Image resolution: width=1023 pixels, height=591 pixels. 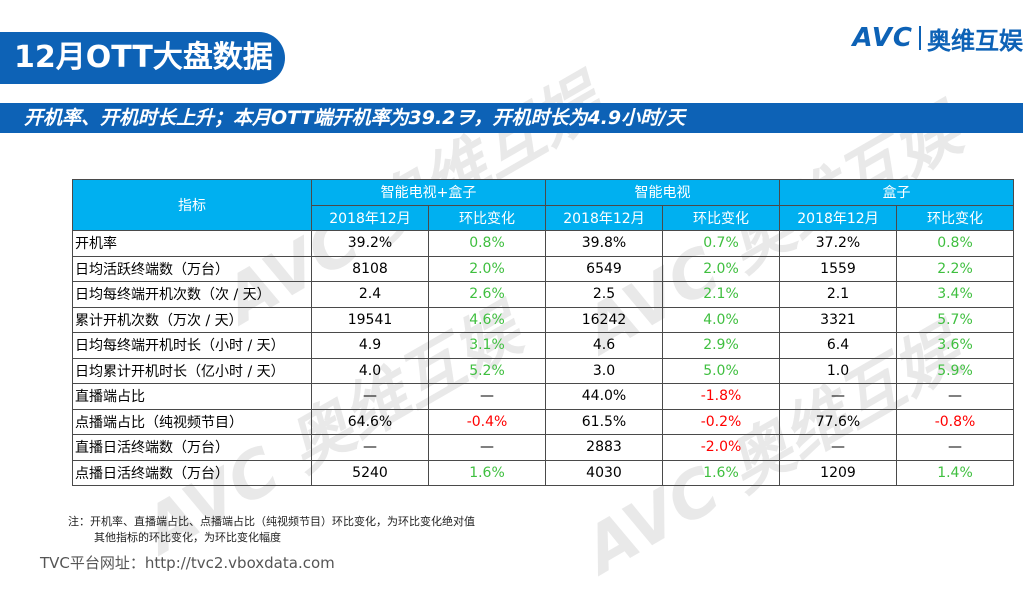 What do you see at coordinates (838, 268) in the screenshot?
I see `value-cell: 1559` at bounding box center [838, 268].